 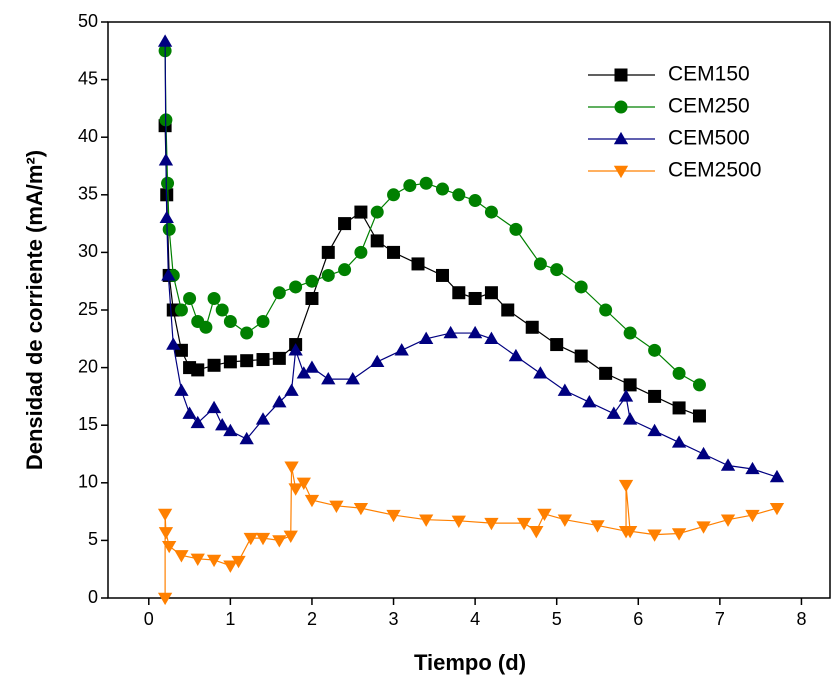 What do you see at coordinates (394, 619) in the screenshot?
I see `x-tick-label: 3` at bounding box center [394, 619].